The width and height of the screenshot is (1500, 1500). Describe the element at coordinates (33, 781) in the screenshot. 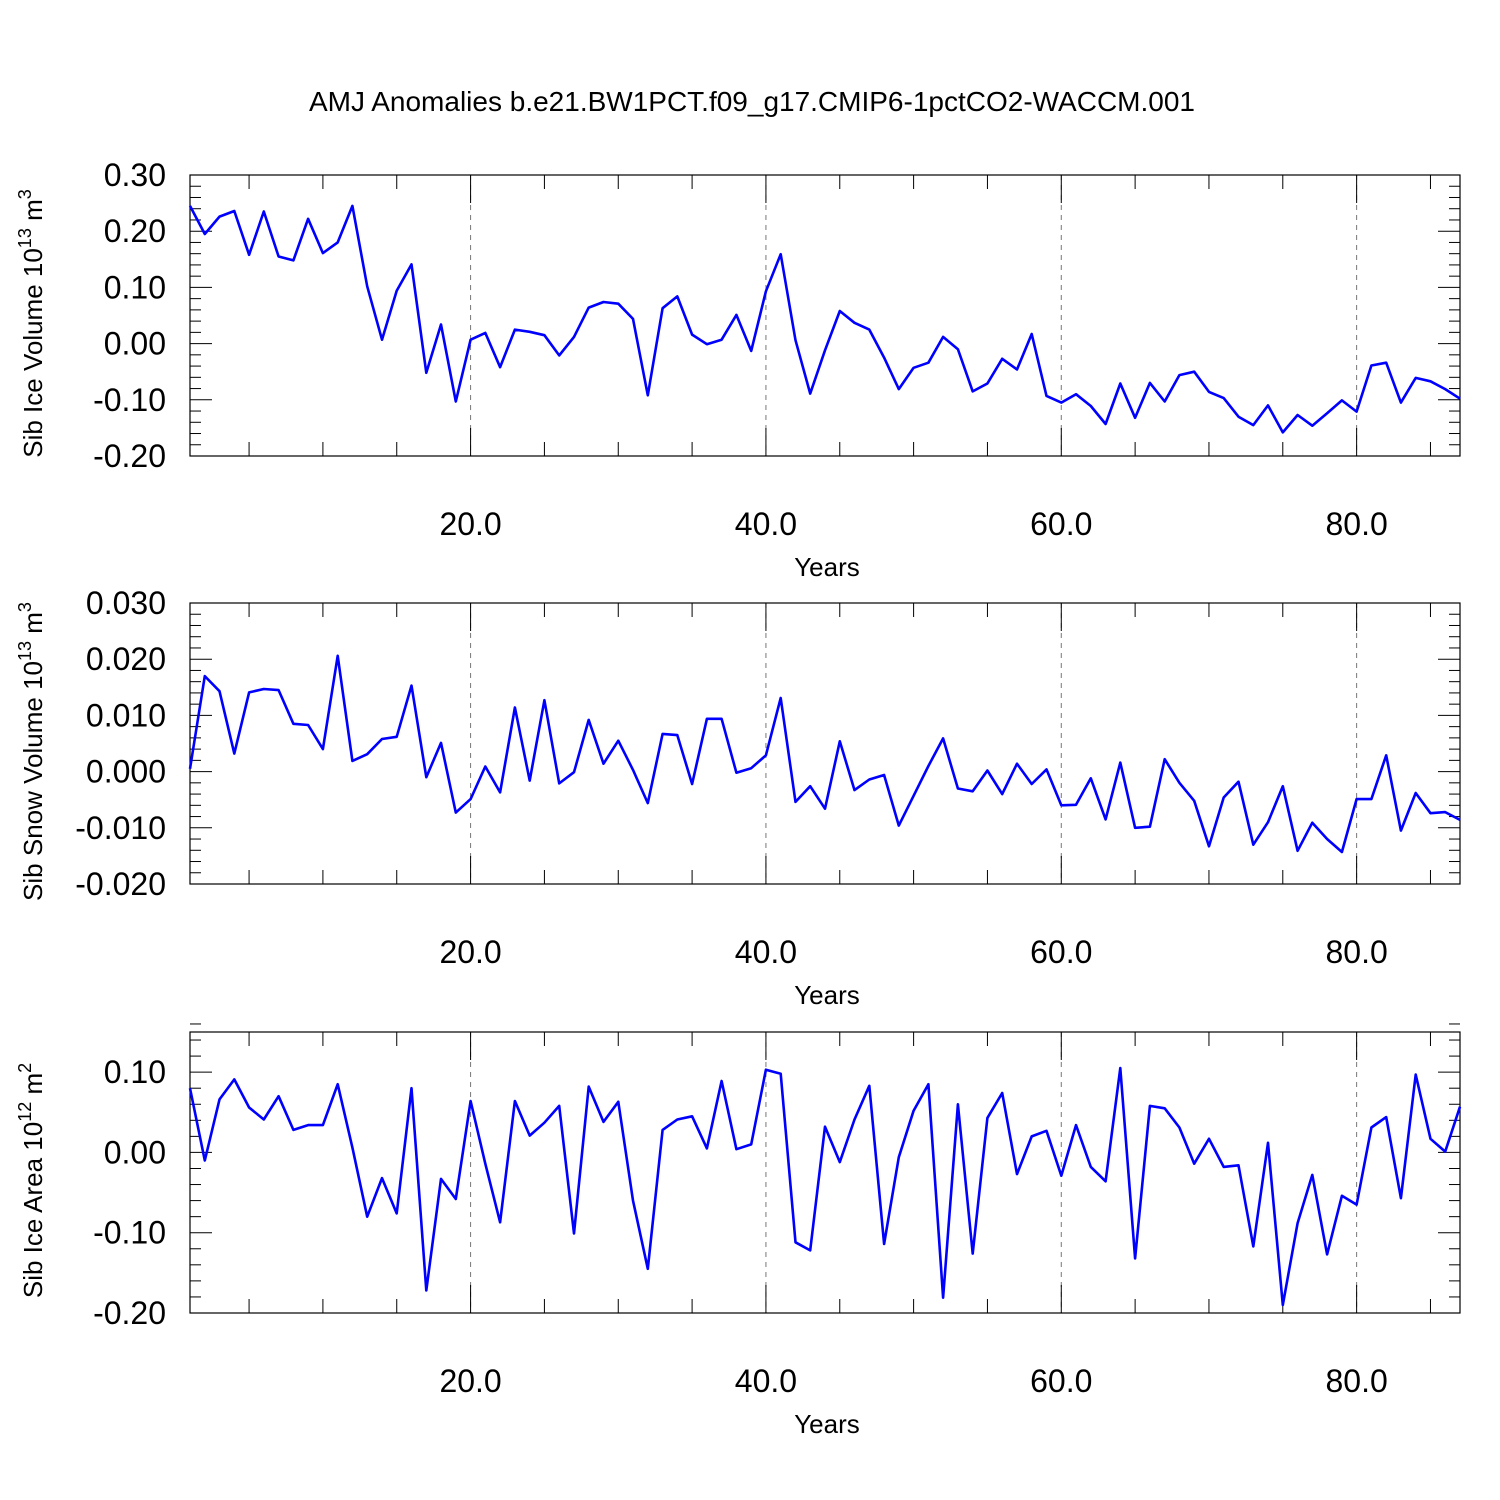

I see `y-axis-label-text: Sib Snow Volume 10` at that location.